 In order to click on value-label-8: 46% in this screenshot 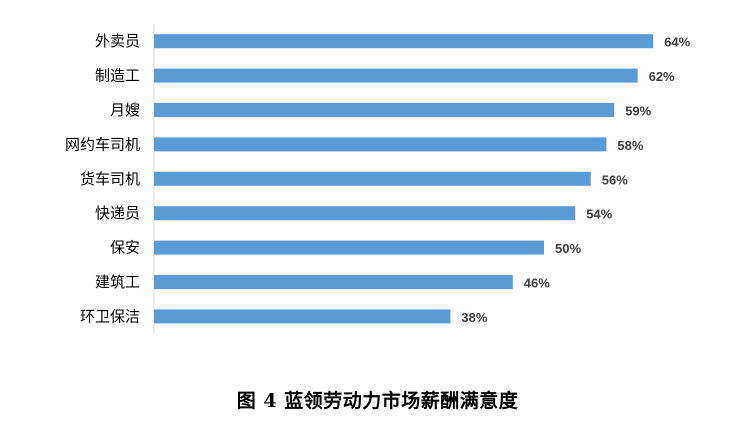, I will do `click(537, 283)`.